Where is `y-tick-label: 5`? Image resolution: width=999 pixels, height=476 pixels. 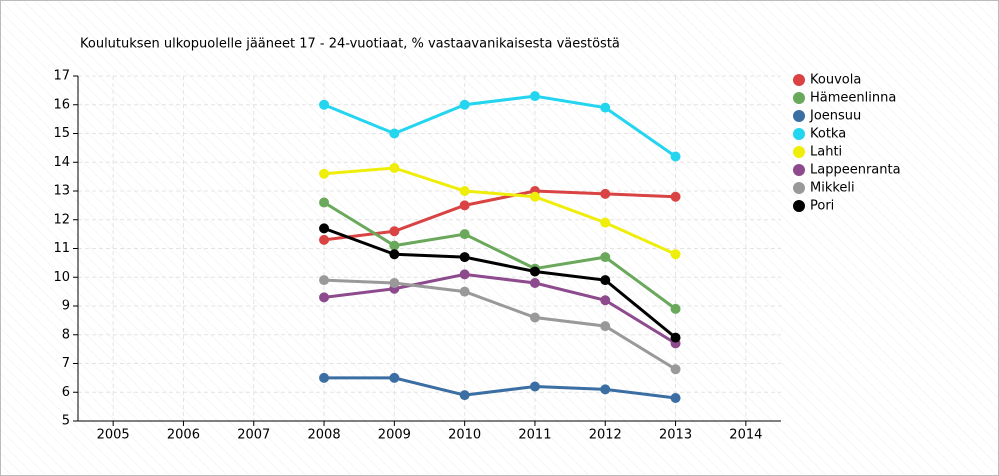 y-tick-label: 5 is located at coordinates (66, 421).